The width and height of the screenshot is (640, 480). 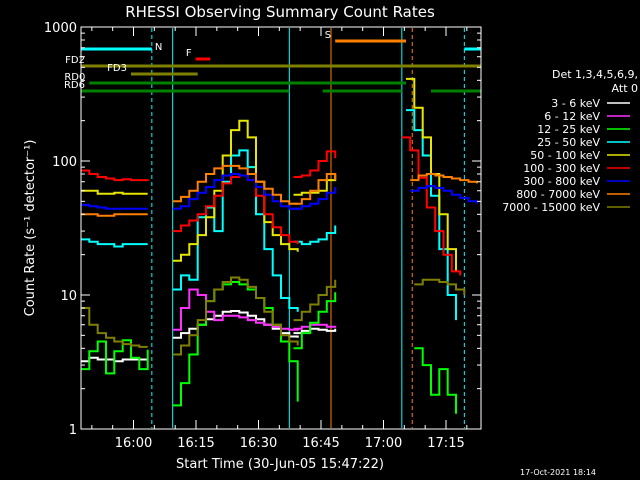 What do you see at coordinates (575, 103) in the screenshot?
I see `legend-label-0: 3 - 6 keV` at bounding box center [575, 103].